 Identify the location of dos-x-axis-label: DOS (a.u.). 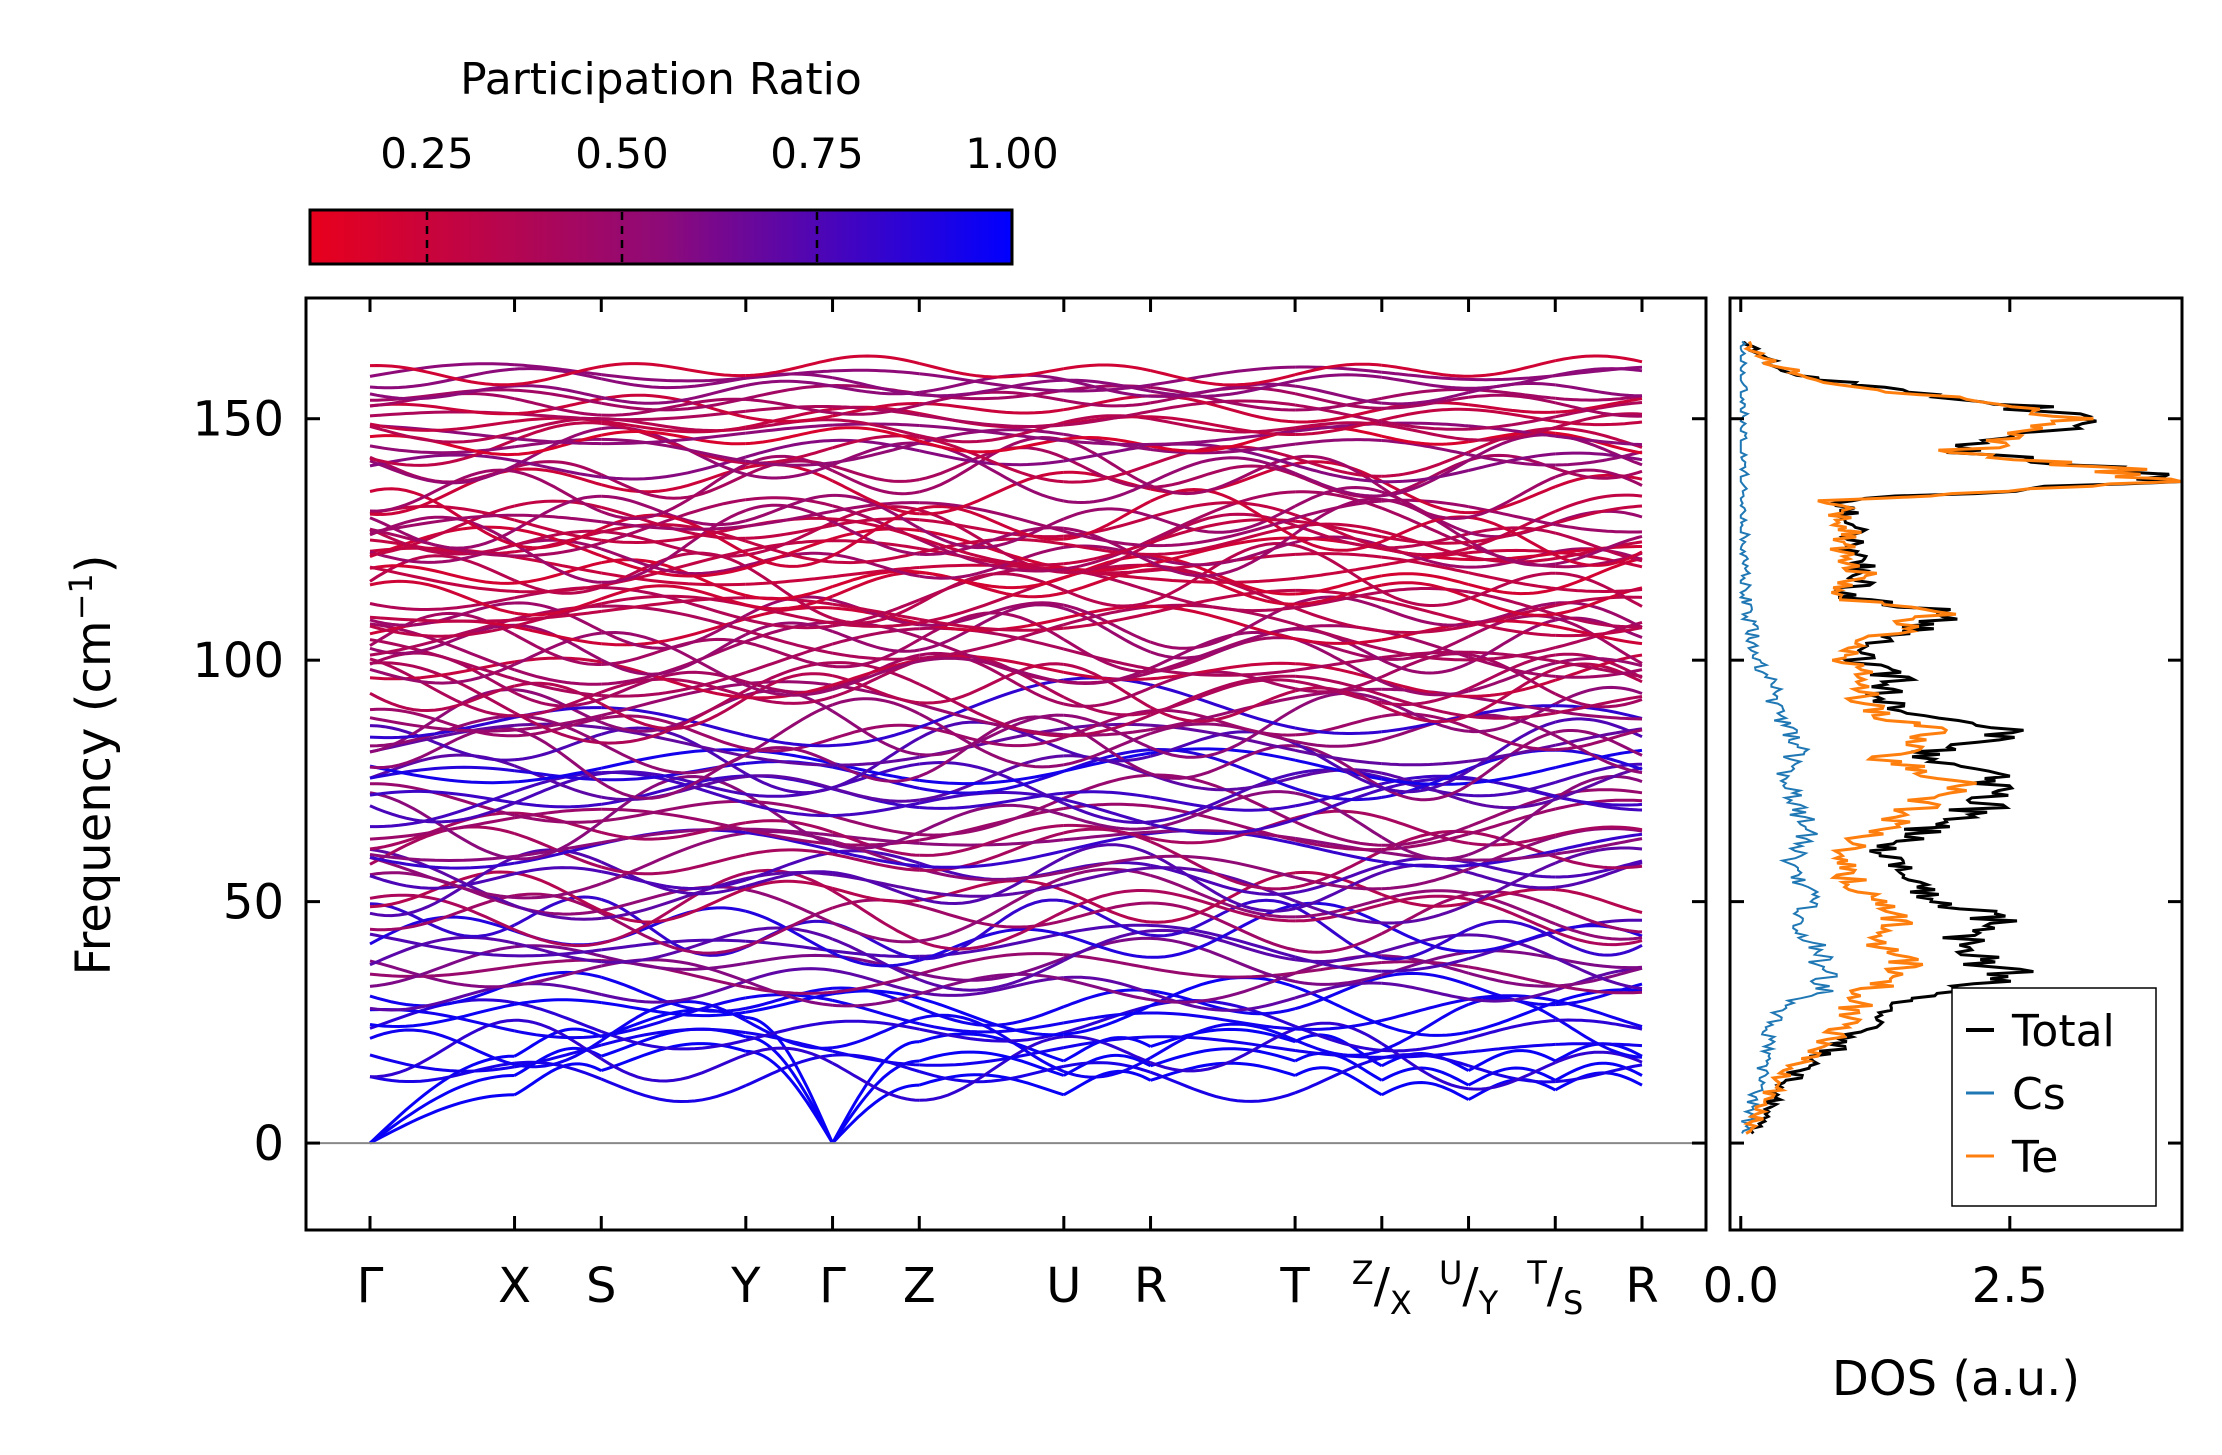
(1956, 1379).